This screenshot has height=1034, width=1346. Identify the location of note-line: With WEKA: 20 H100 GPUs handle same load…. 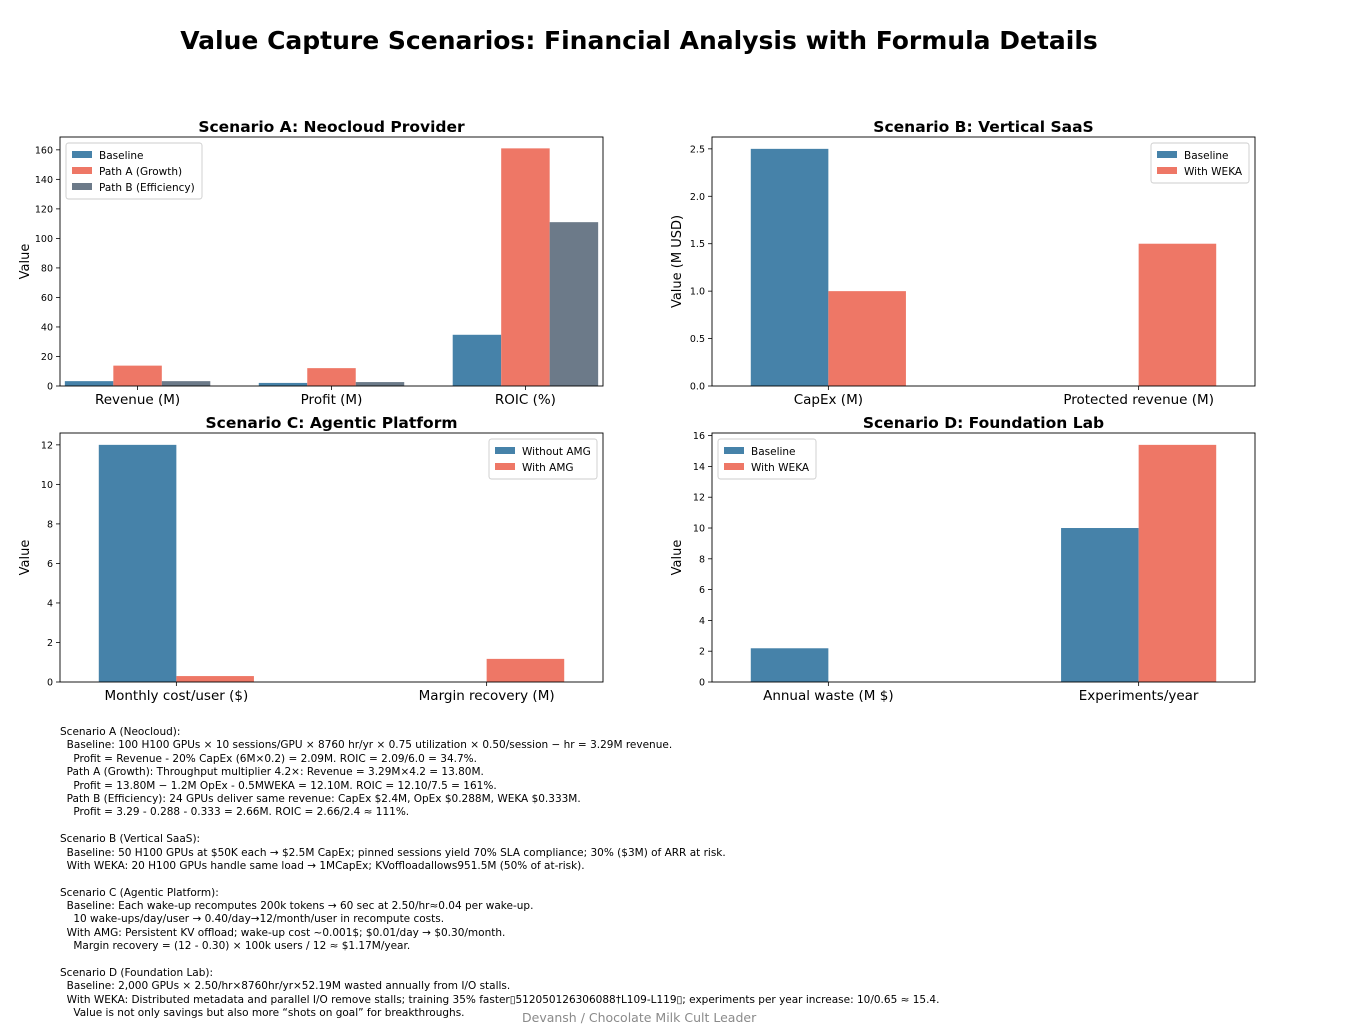
(322, 865).